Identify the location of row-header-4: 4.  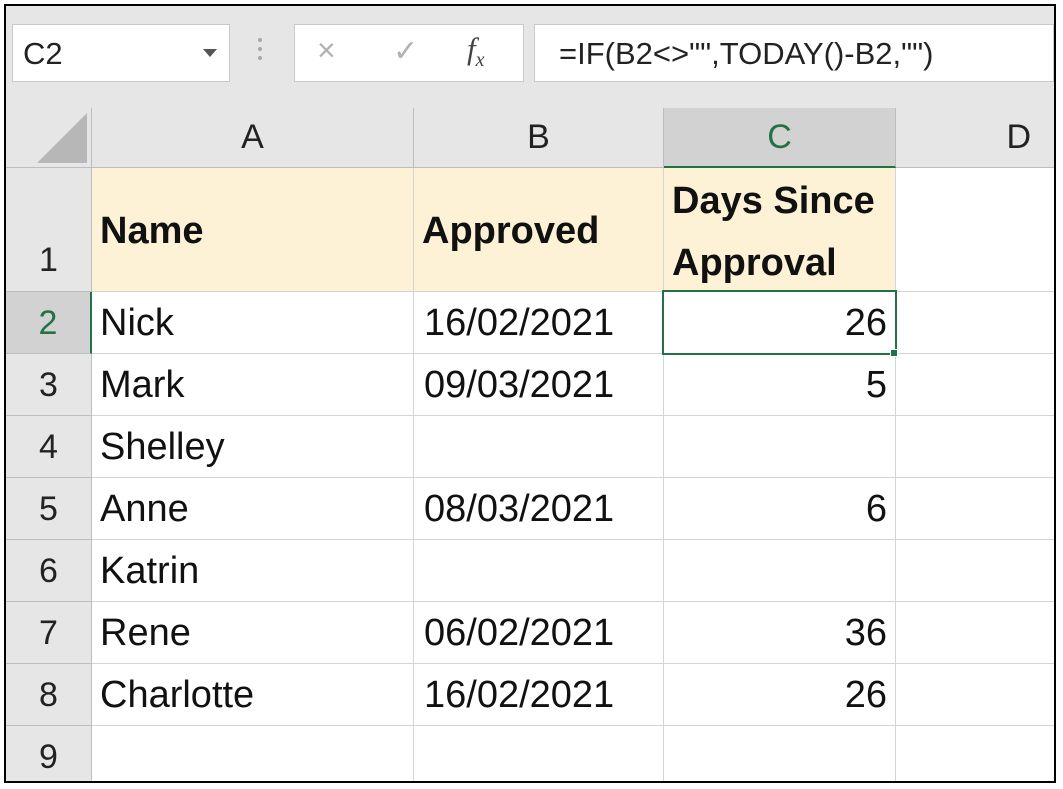
(49, 447).